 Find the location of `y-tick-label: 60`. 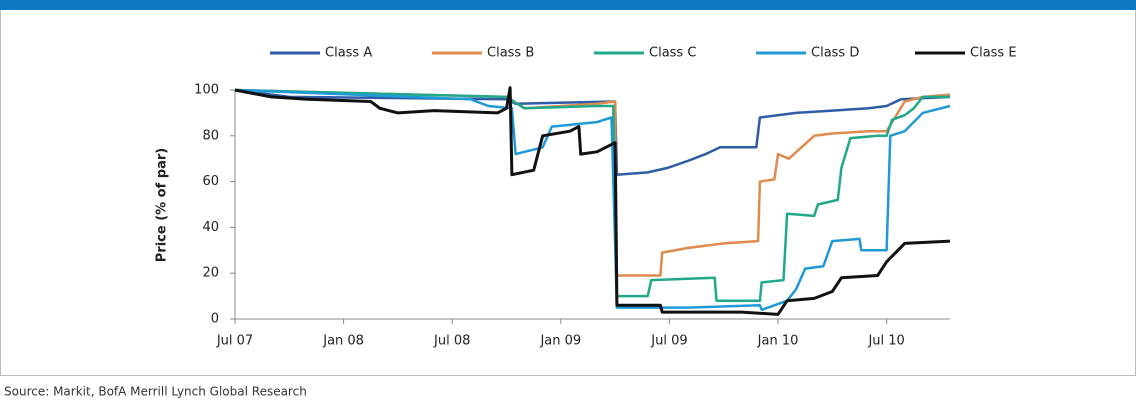

y-tick-label: 60 is located at coordinates (210, 181).